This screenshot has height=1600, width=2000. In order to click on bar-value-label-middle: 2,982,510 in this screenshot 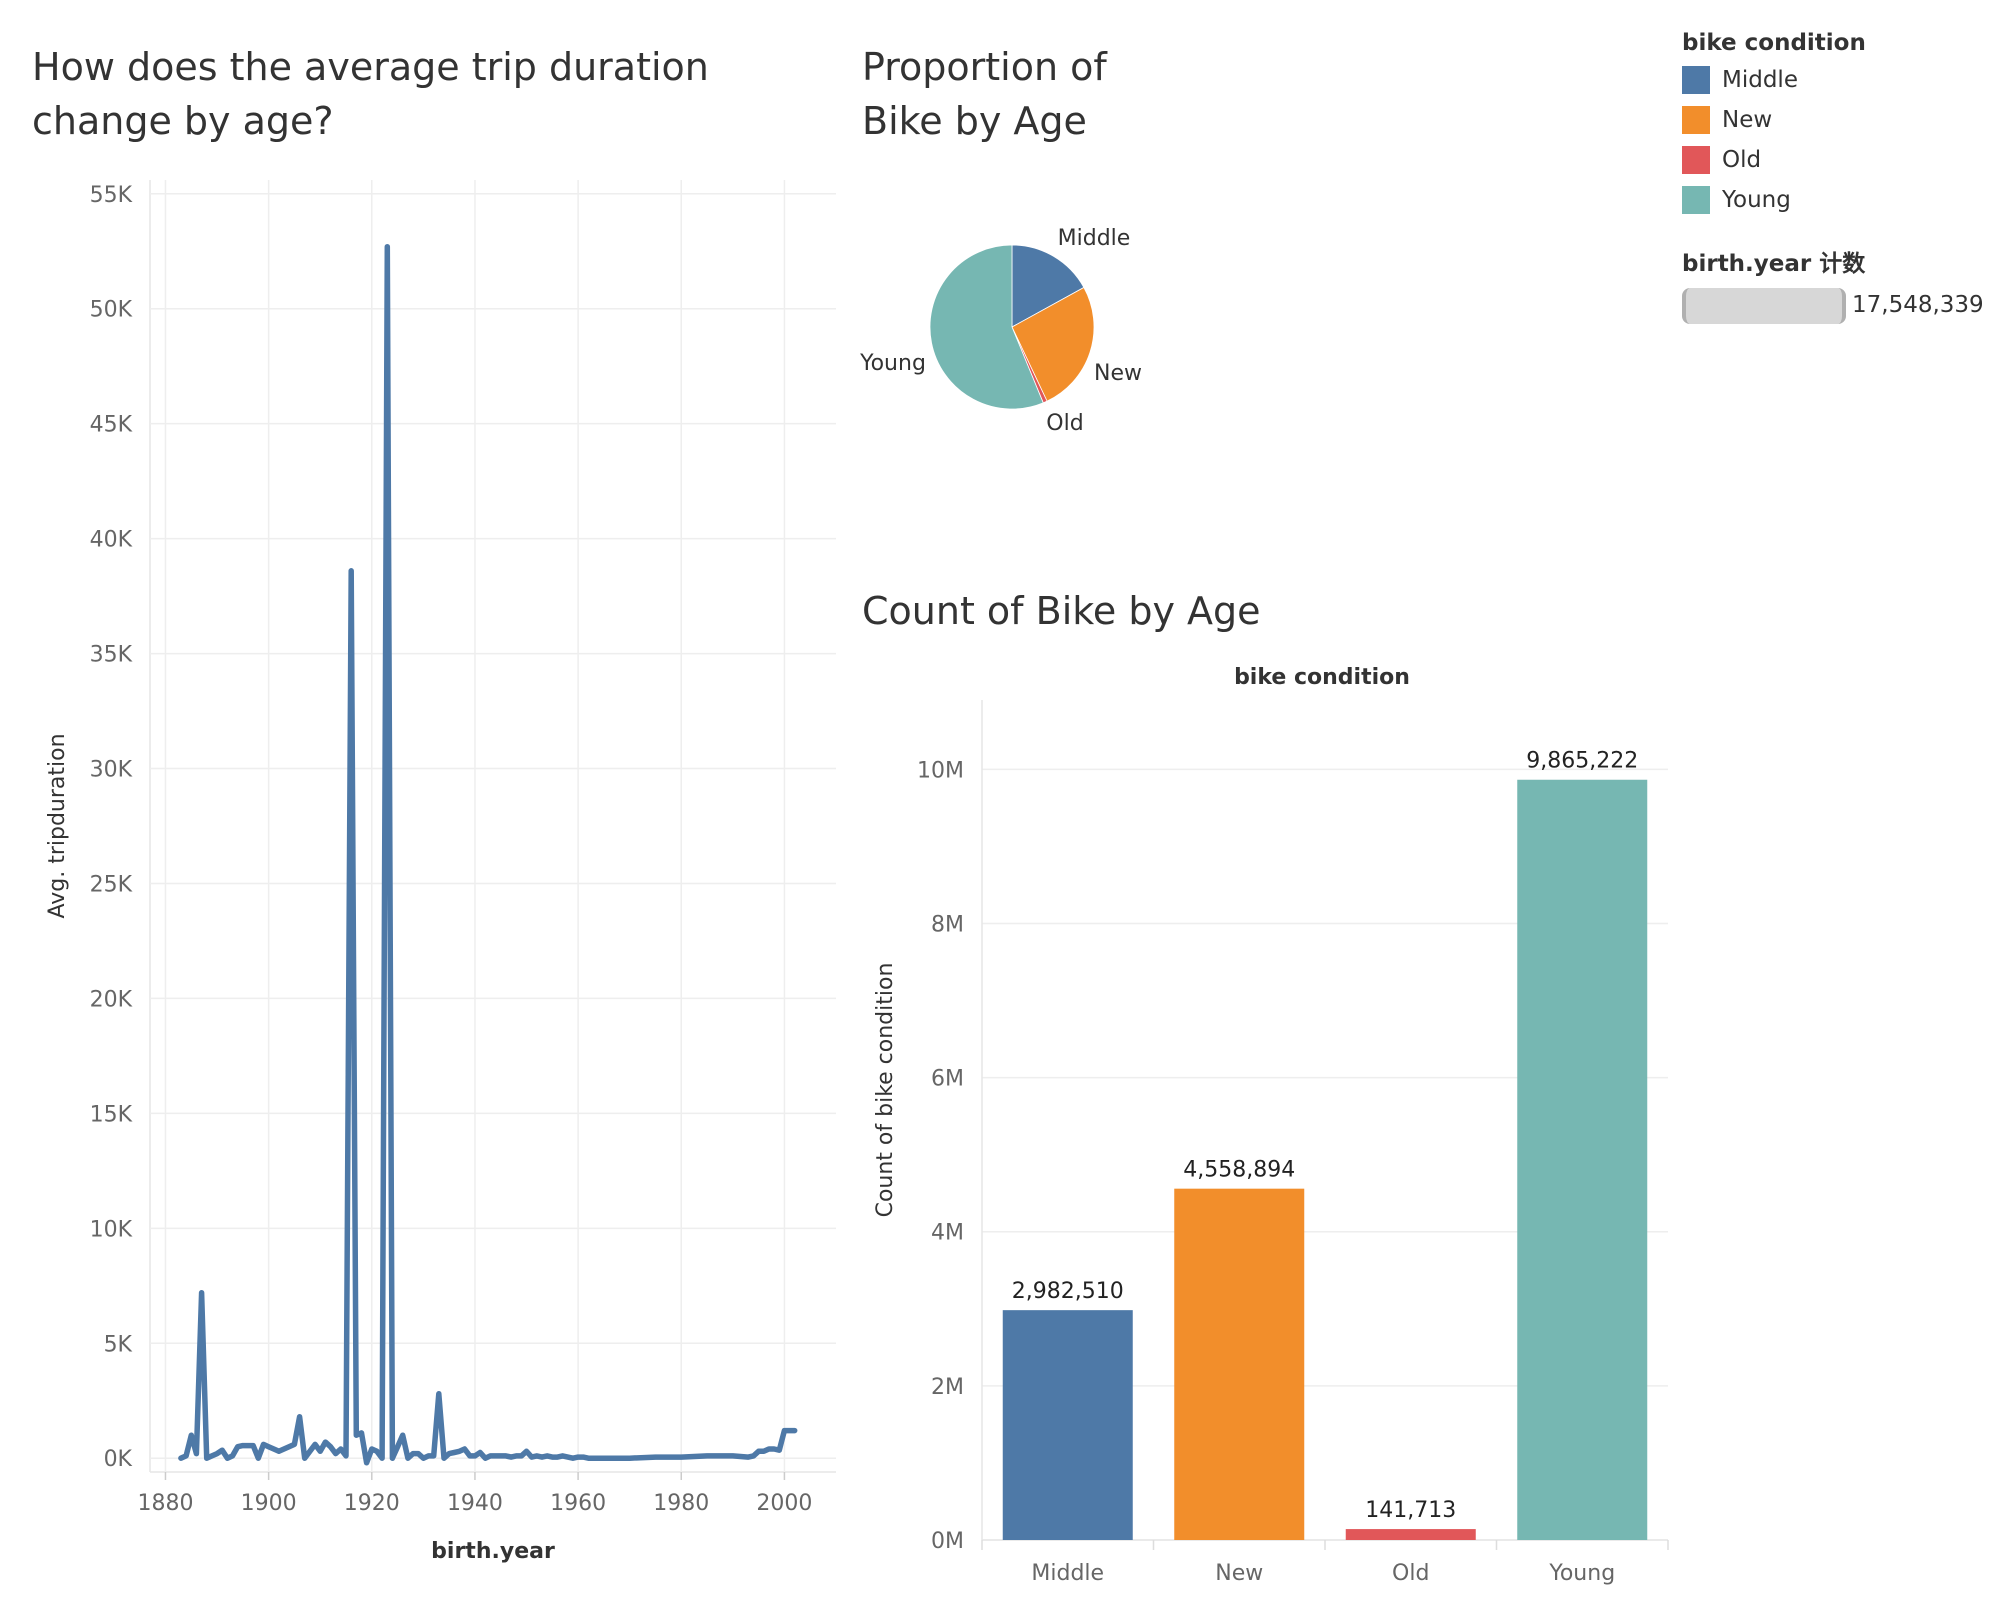, I will do `click(1068, 1291)`.